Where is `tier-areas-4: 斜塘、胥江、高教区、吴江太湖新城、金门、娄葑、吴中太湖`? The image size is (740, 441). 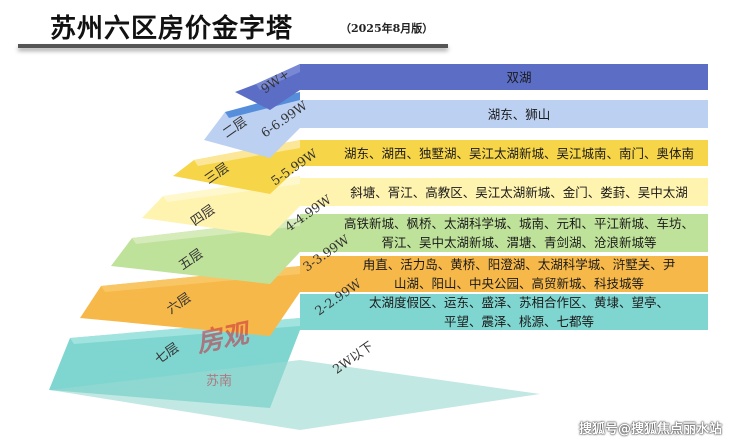 tier-areas-4: 斜塘、胥江、高教区、吴江太湖新城、金门、娄葑、吴中太湖 is located at coordinates (519, 192).